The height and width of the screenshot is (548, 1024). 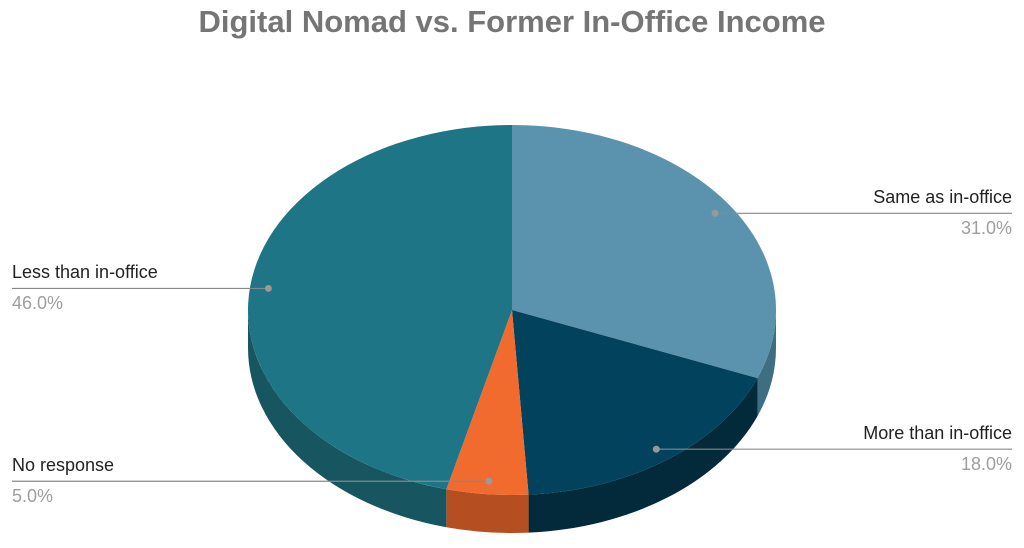 I want to click on slice-value: 18.0%, so click(x=986, y=464).